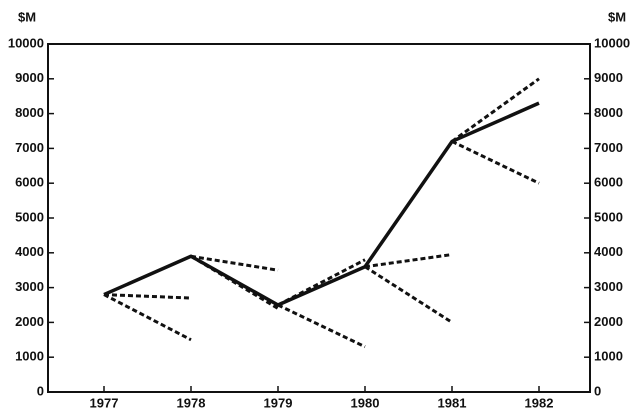  Describe the element at coordinates (452, 402) in the screenshot. I see `x-tick-label: 1981` at that location.